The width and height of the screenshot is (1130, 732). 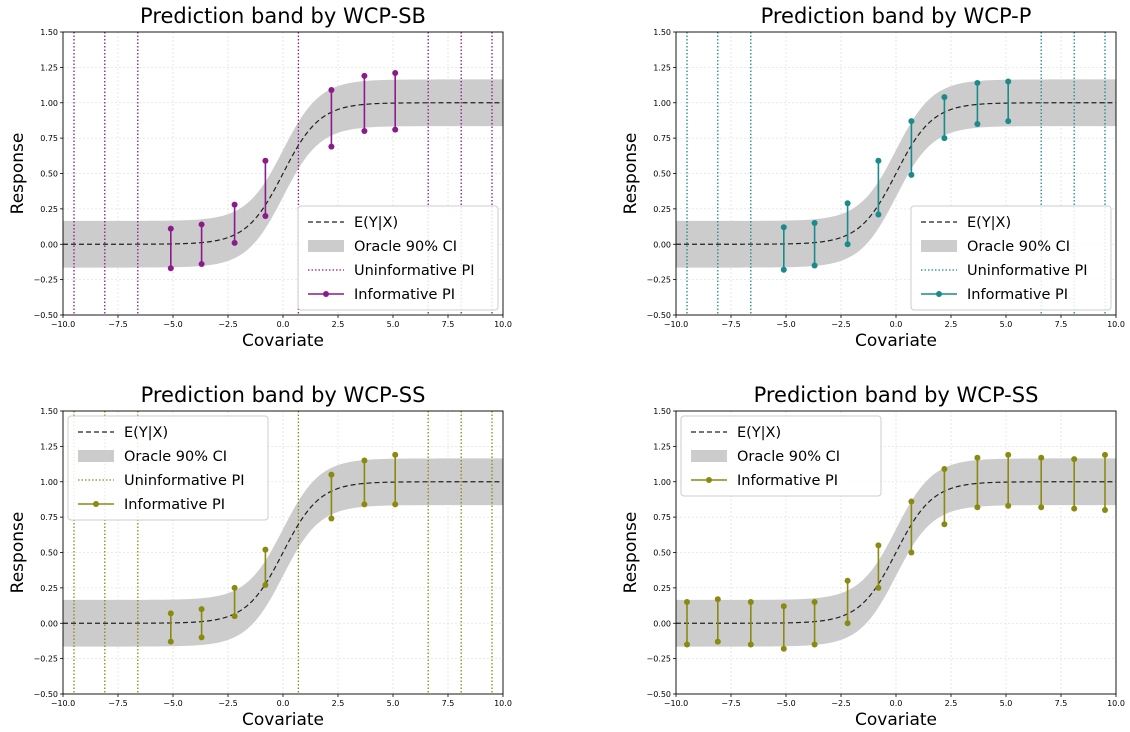 I want to click on y-tick-label: −0.25, so click(x=658, y=280).